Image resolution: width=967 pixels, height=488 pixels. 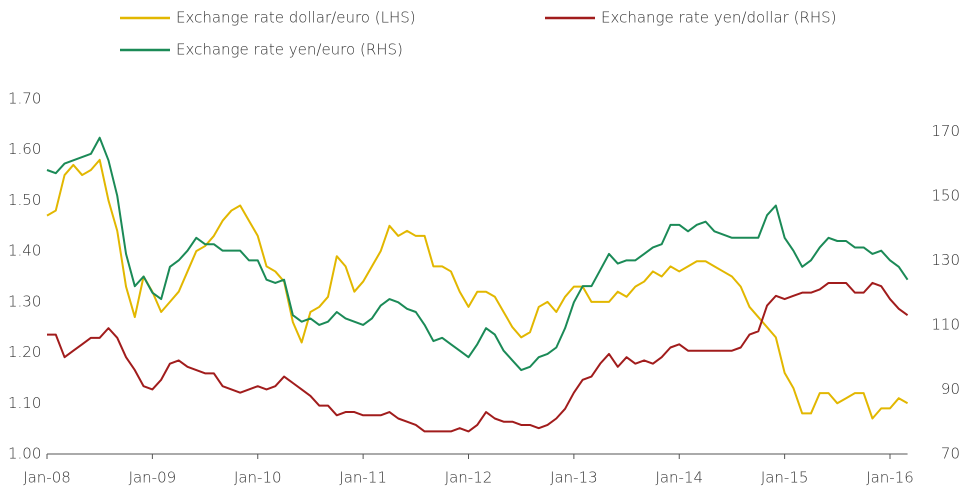 I want to click on y2-tick-label: 130, so click(x=945, y=260).